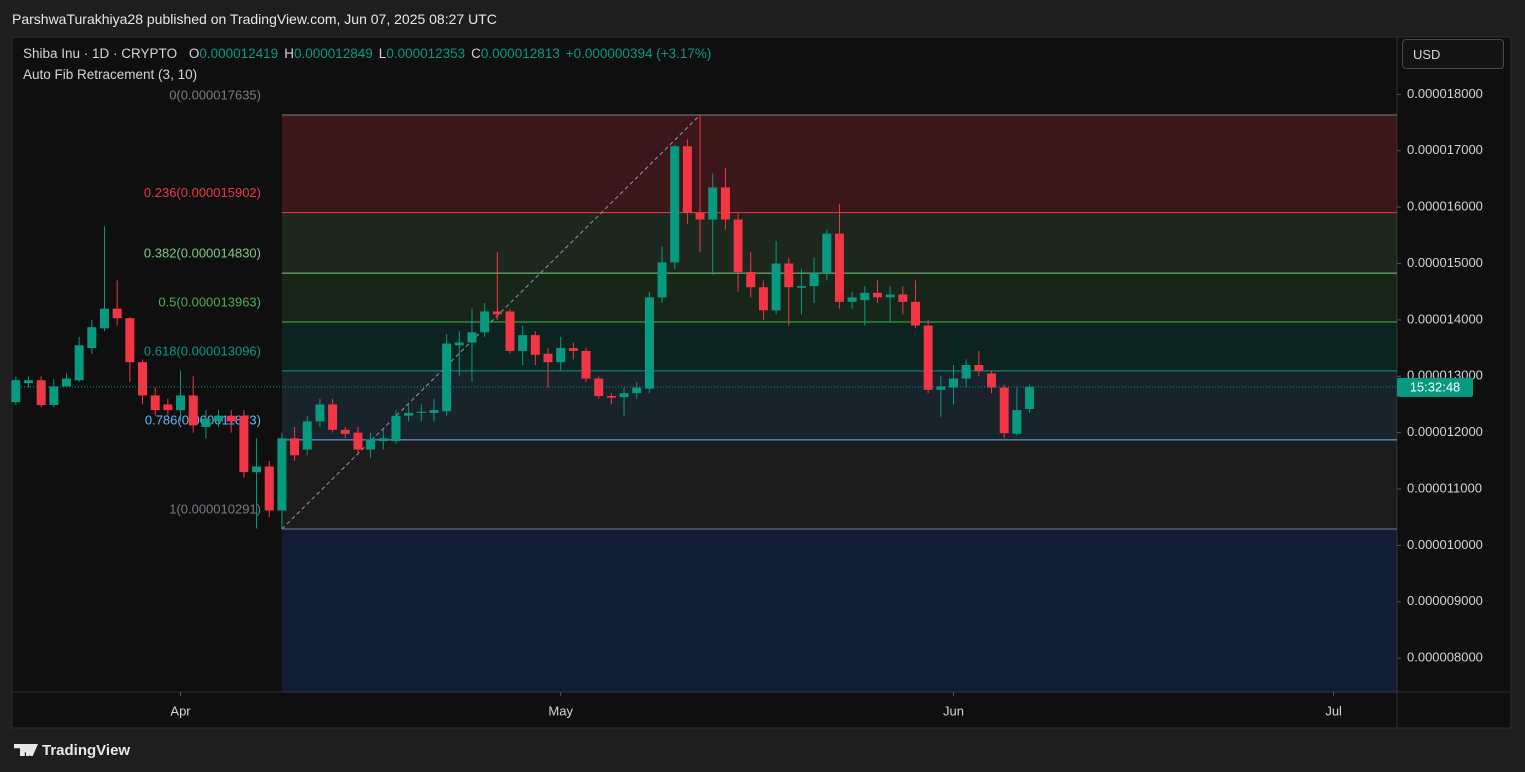 The image size is (1525, 772). Describe the element at coordinates (476, 53) in the screenshot. I see `ohlc-key: C` at that location.